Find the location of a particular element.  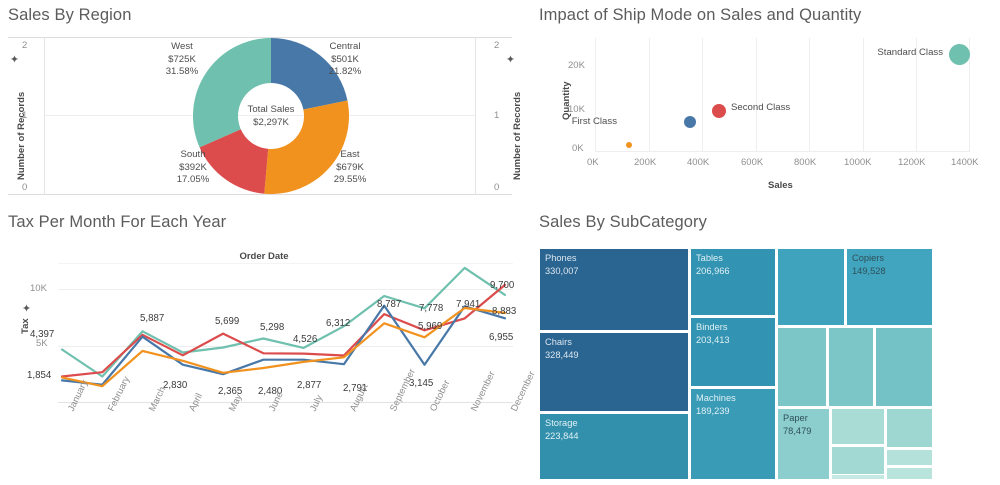

treemap-tile-chairs: Chairs 328,449 is located at coordinates (614, 372).